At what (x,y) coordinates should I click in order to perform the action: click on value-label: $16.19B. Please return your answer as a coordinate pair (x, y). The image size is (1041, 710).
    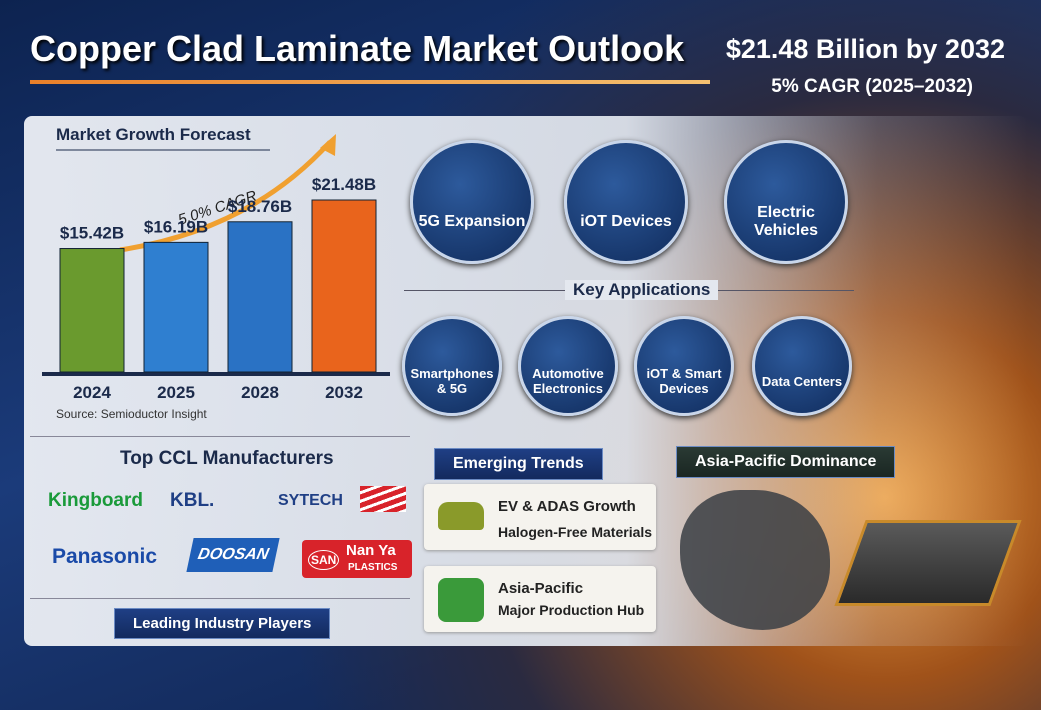
    Looking at the image, I should click on (176, 226).